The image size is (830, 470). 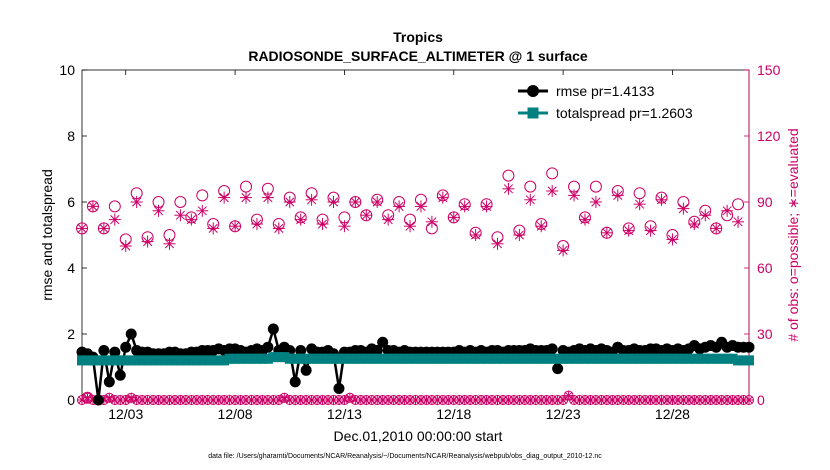 I want to click on x-tick-label: 12/28, so click(x=672, y=414).